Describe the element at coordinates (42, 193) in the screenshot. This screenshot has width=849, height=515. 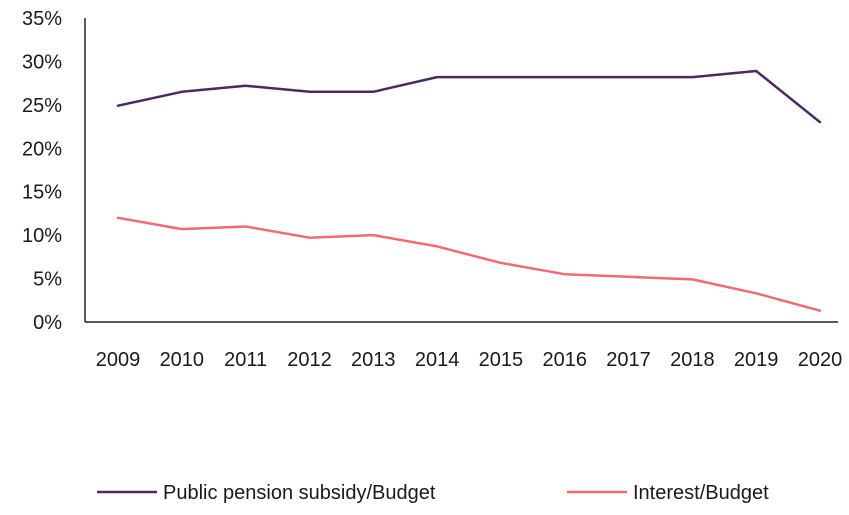
I see `y-tick-label: 15%` at that location.